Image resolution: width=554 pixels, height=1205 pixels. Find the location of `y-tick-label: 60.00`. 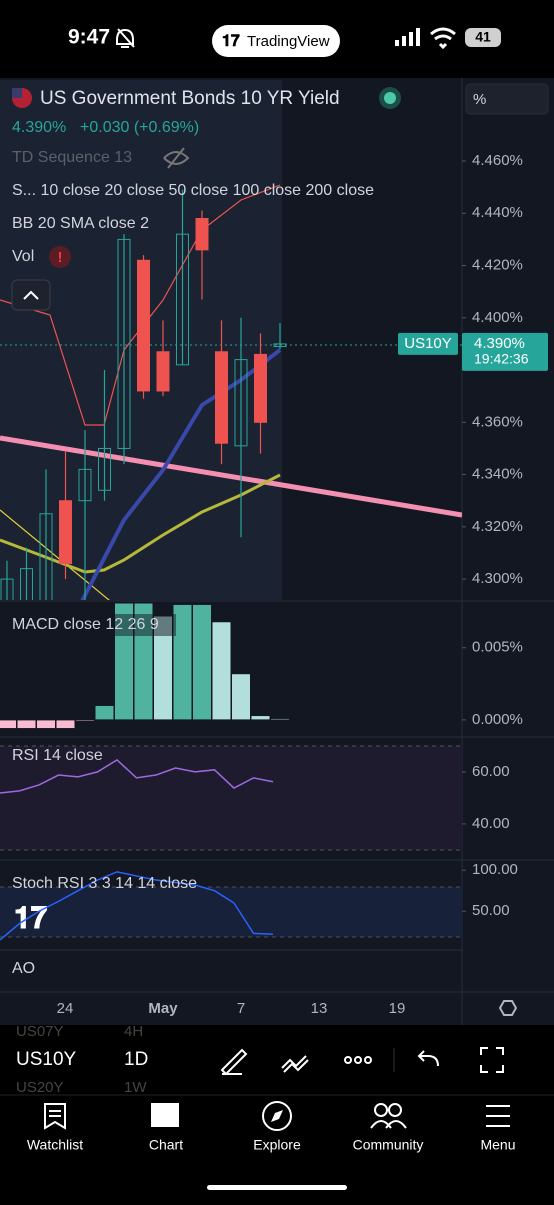

y-tick-label: 60.00 is located at coordinates (491, 771).